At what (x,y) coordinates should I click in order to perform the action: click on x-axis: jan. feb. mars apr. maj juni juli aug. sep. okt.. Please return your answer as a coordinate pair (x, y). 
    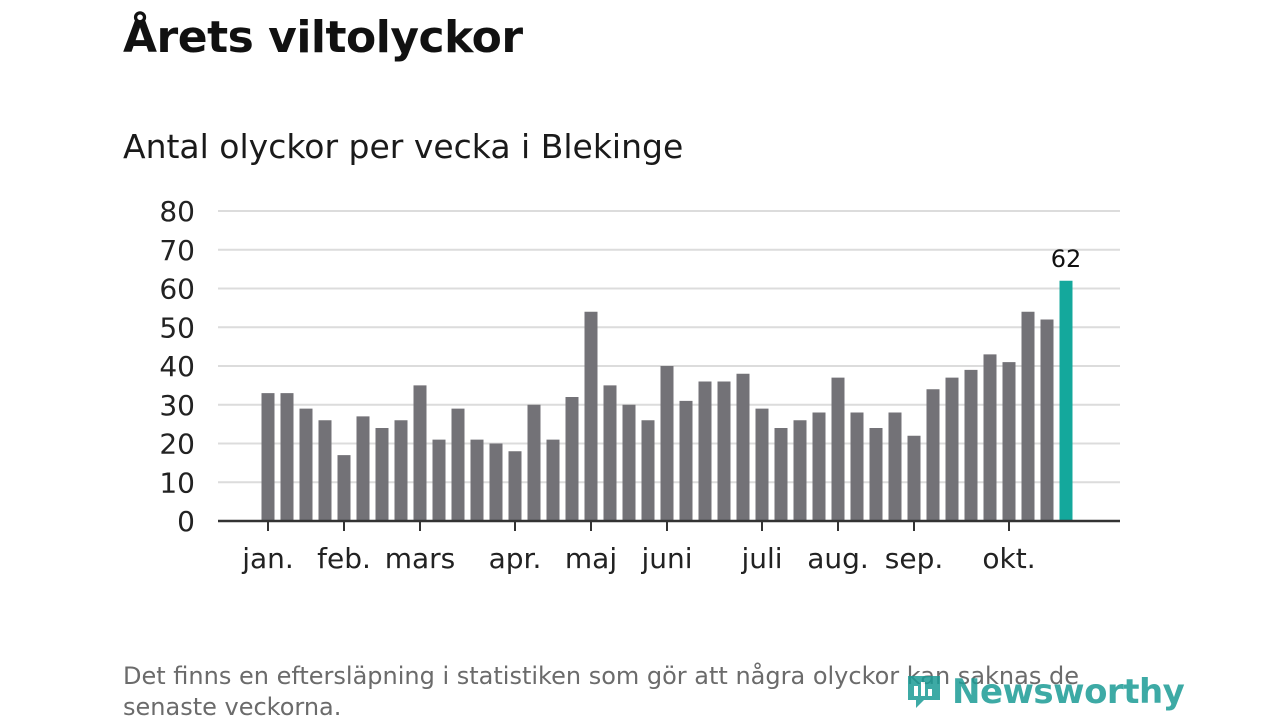
    Looking at the image, I should click on (669, 547).